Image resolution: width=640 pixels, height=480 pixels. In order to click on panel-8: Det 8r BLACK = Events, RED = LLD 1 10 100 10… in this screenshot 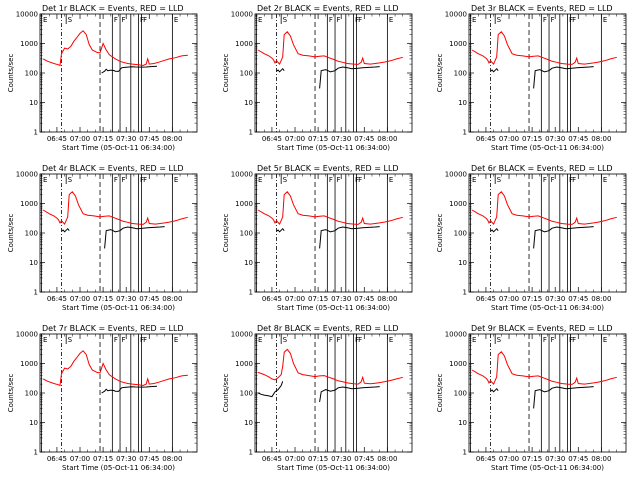, I will do `click(317, 398)`.